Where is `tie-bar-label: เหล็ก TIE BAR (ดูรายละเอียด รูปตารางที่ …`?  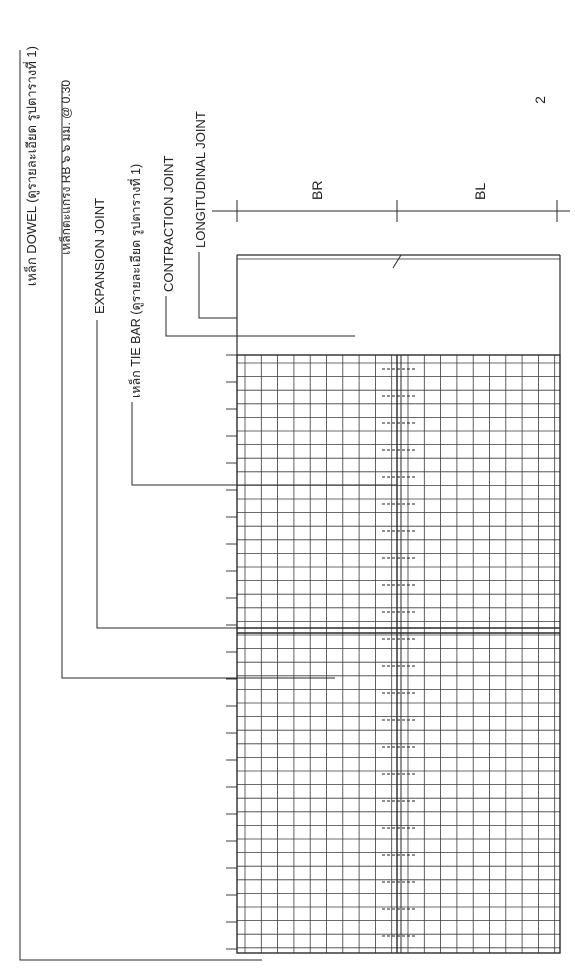
tie-bar-label: เหล็ก TIE BAR (ดูรายละเอียด รูปตารางที่ … is located at coordinates (135, 281).